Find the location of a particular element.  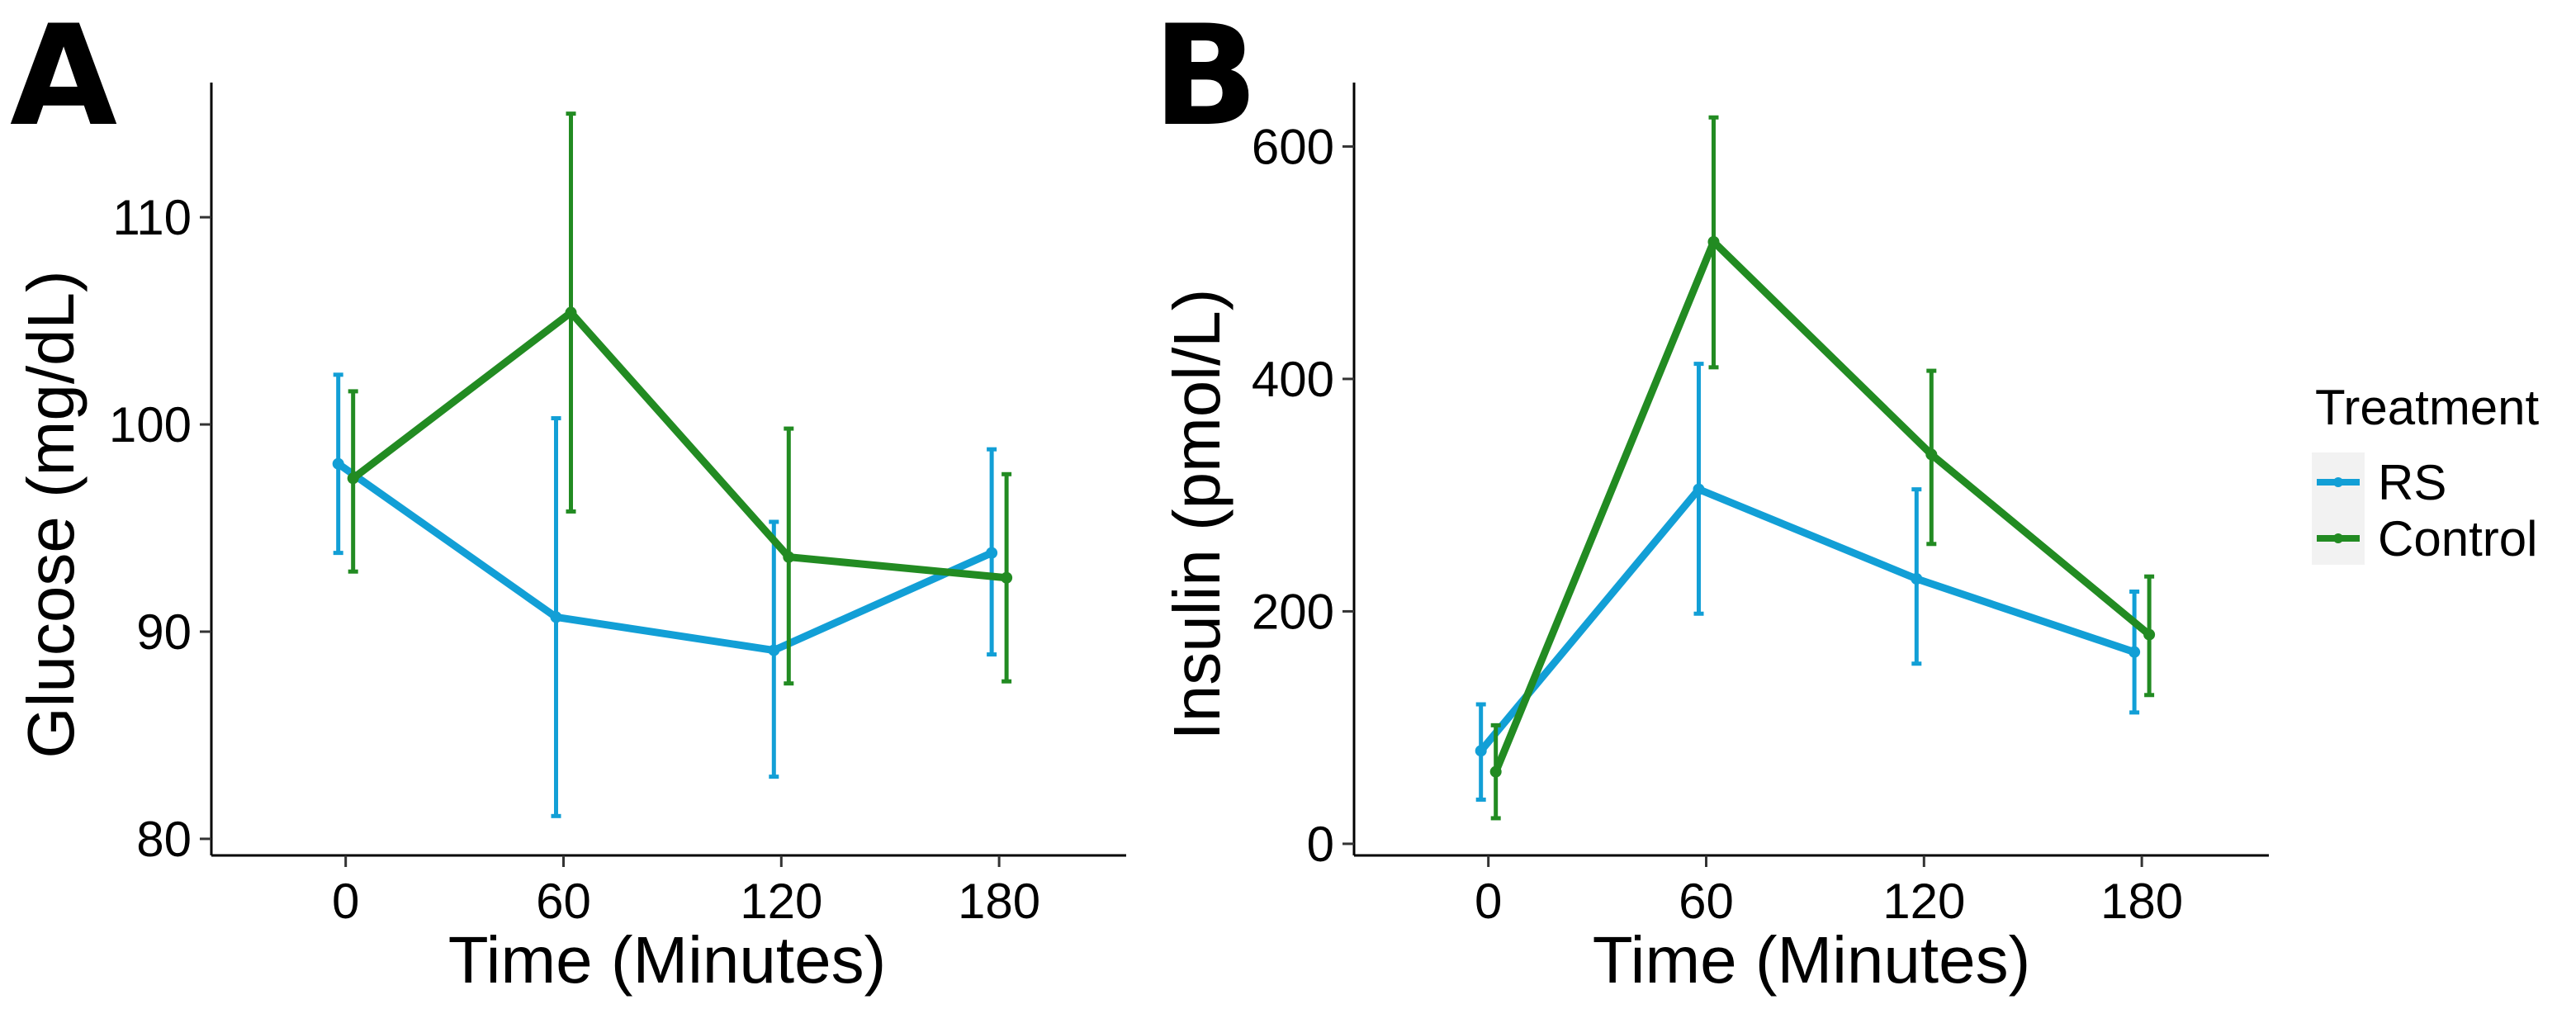

panel-a-label: A is located at coordinates (63, 79).